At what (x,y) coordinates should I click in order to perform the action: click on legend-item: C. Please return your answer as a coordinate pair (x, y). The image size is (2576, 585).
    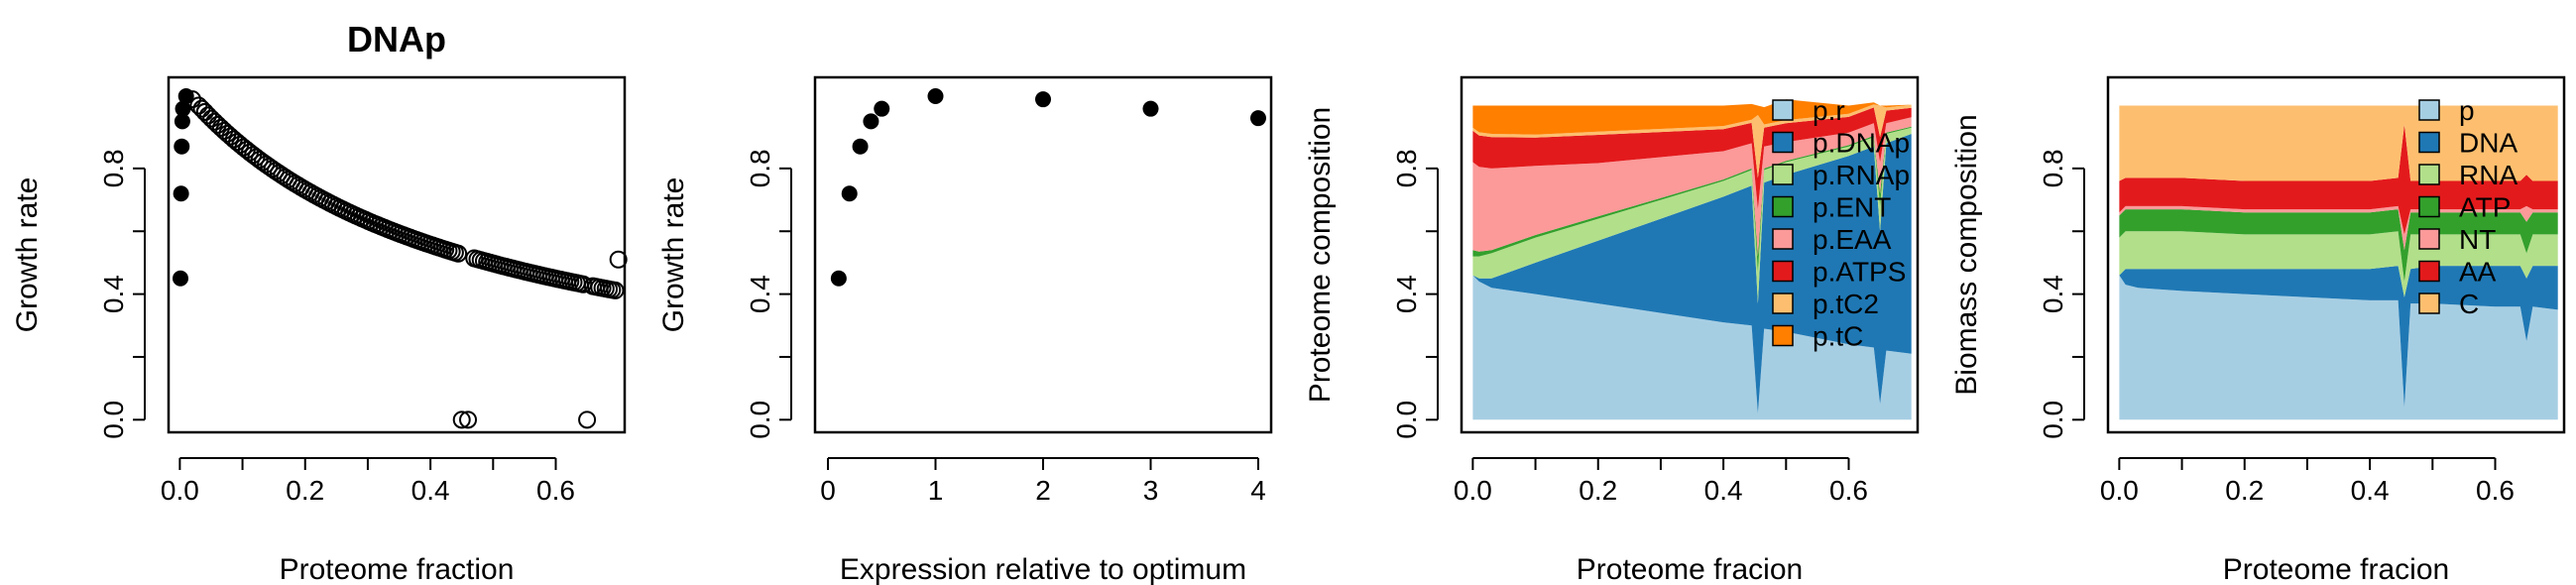
    Looking at the image, I should click on (2469, 304).